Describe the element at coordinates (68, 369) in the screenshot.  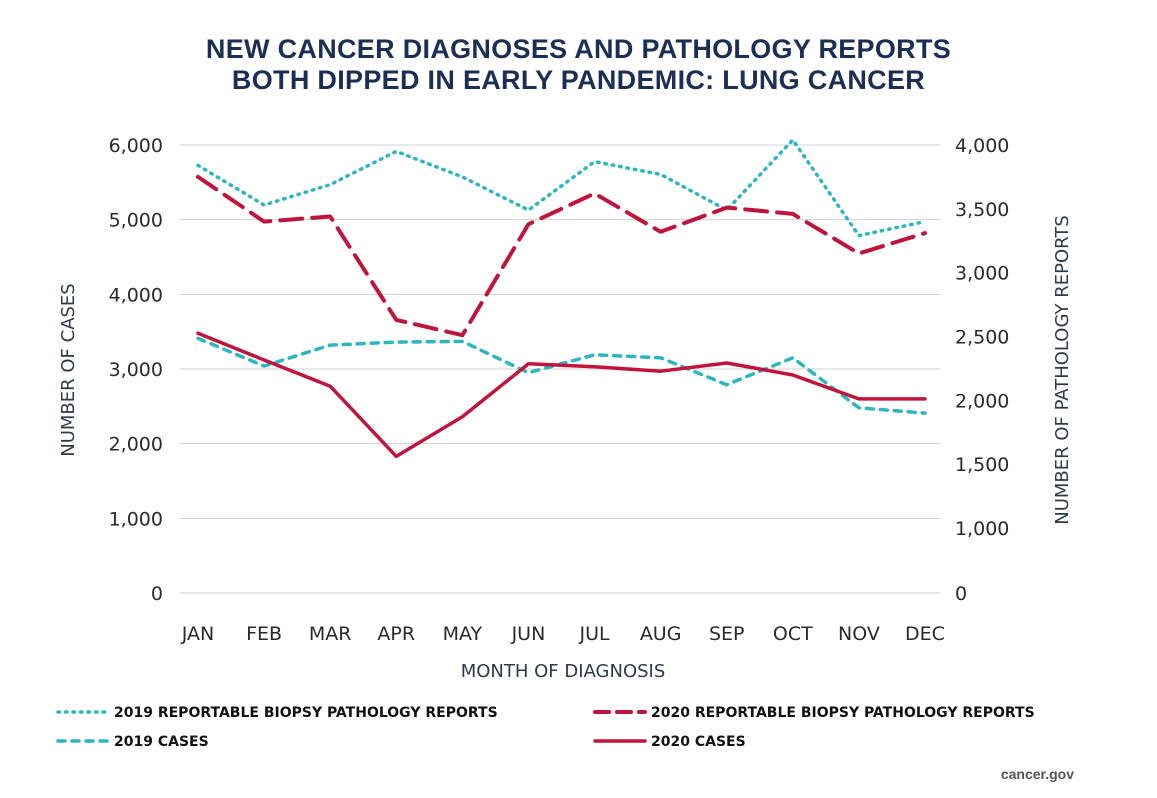
I see `y-axis-label: NUMBER OF CASES` at that location.